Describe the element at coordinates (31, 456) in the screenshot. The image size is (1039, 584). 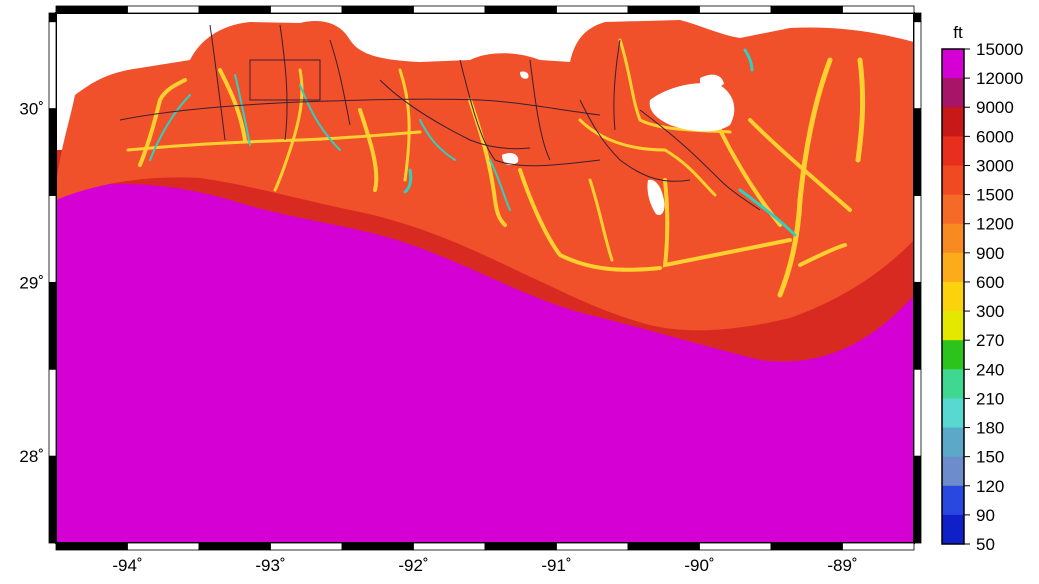
I see `latitude-tick-label: 28˚` at that location.